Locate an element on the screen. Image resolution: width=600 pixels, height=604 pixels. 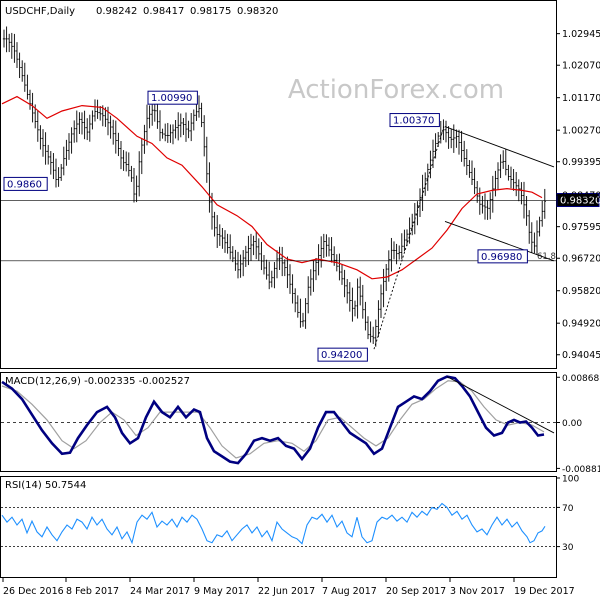
macd-main-line is located at coordinates (273, 420).